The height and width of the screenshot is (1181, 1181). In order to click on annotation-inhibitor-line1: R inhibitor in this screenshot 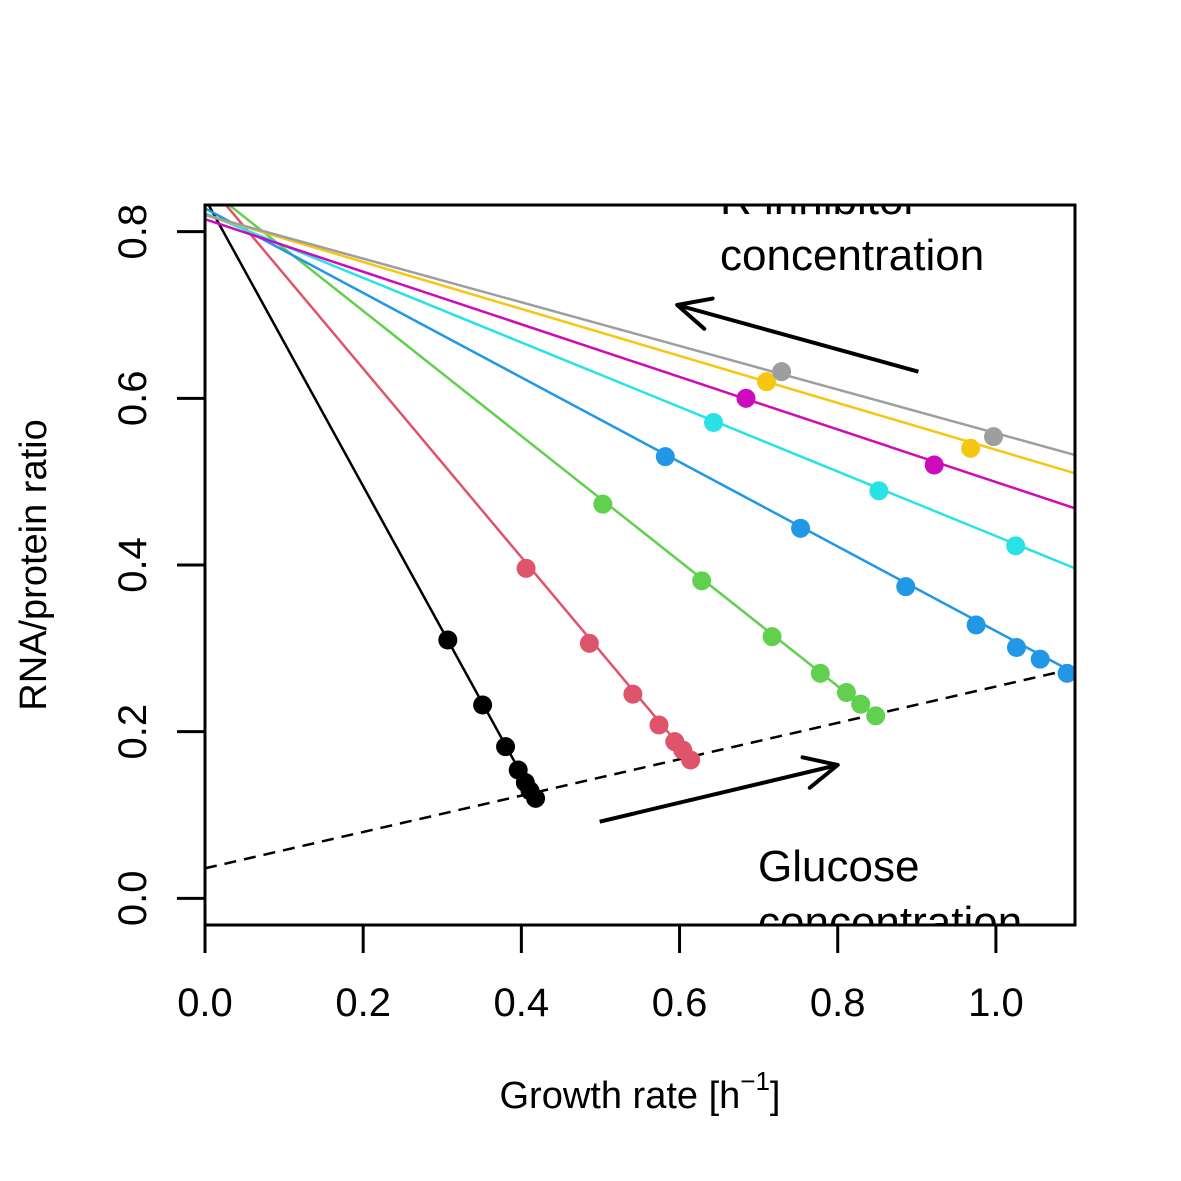, I will do `click(819, 199)`.